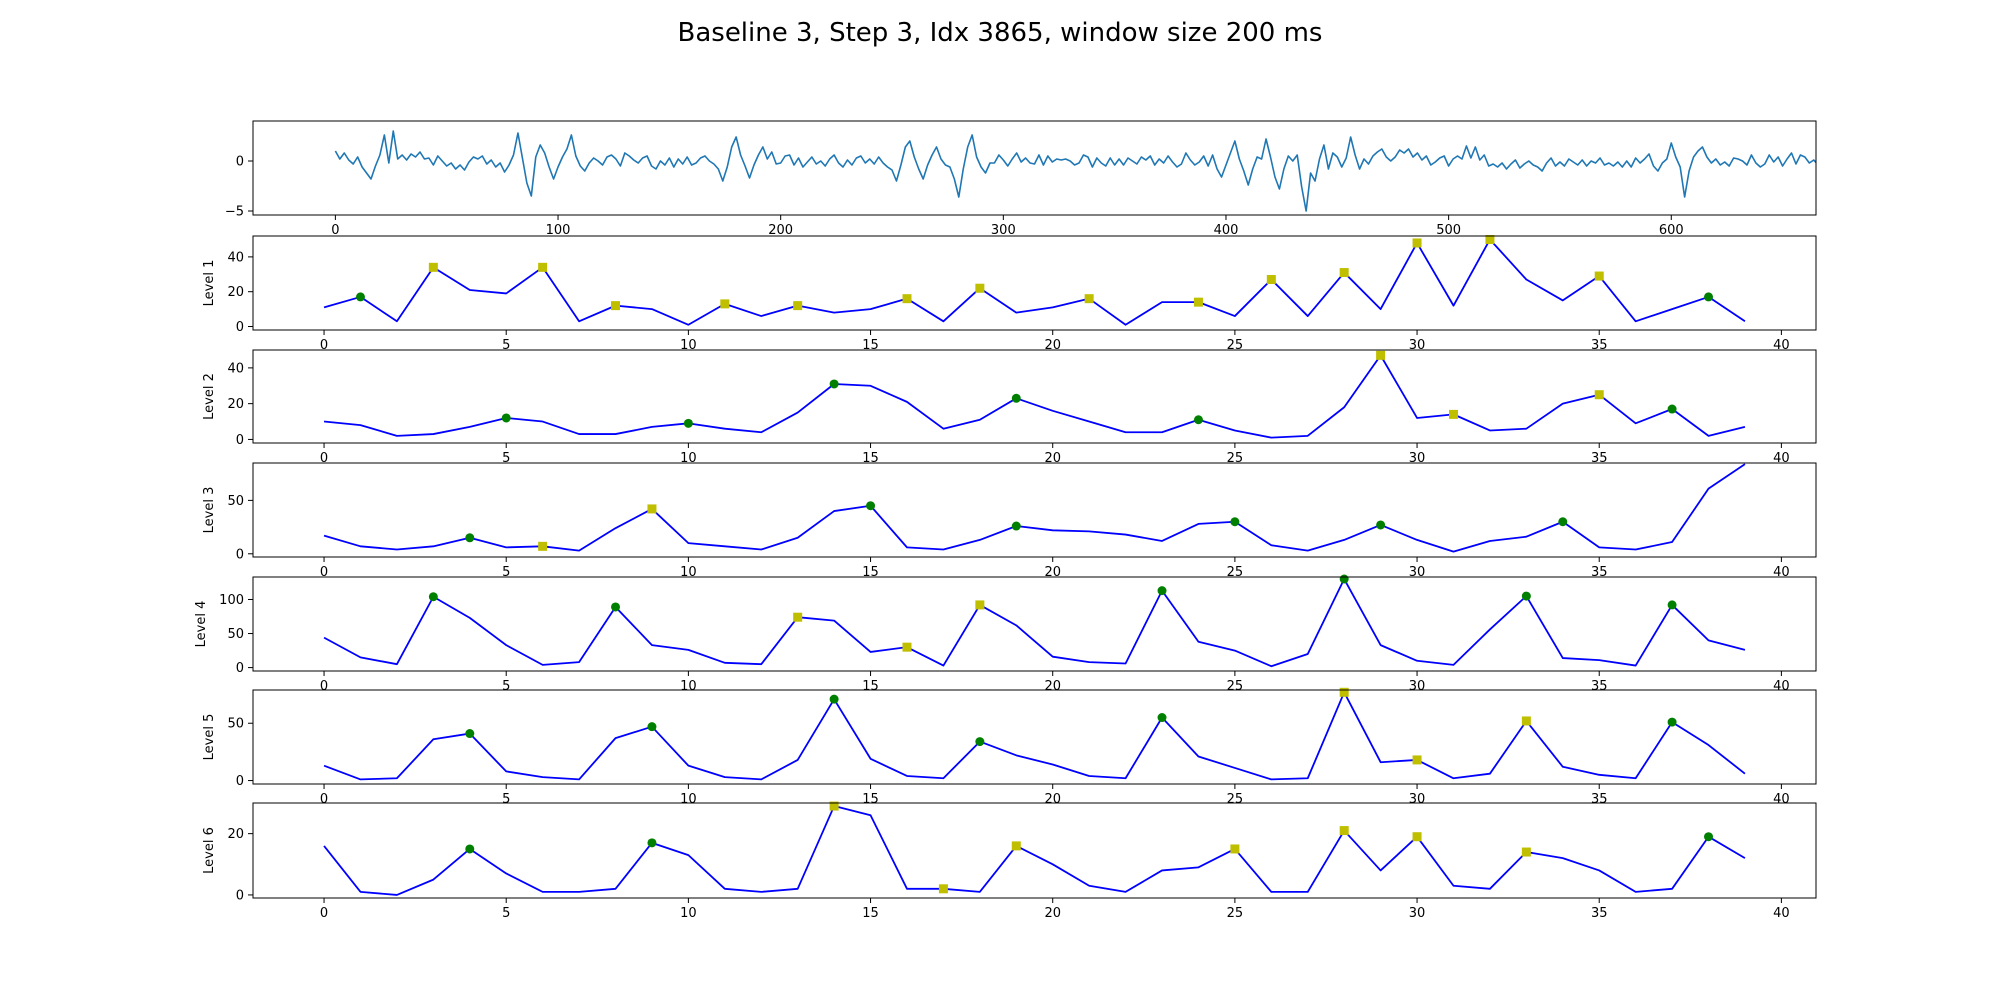  I want to click on subplot-1: 0 5 10 15 20 25 30 35 40 0 20 40 Level 1, so click(1009, 293).